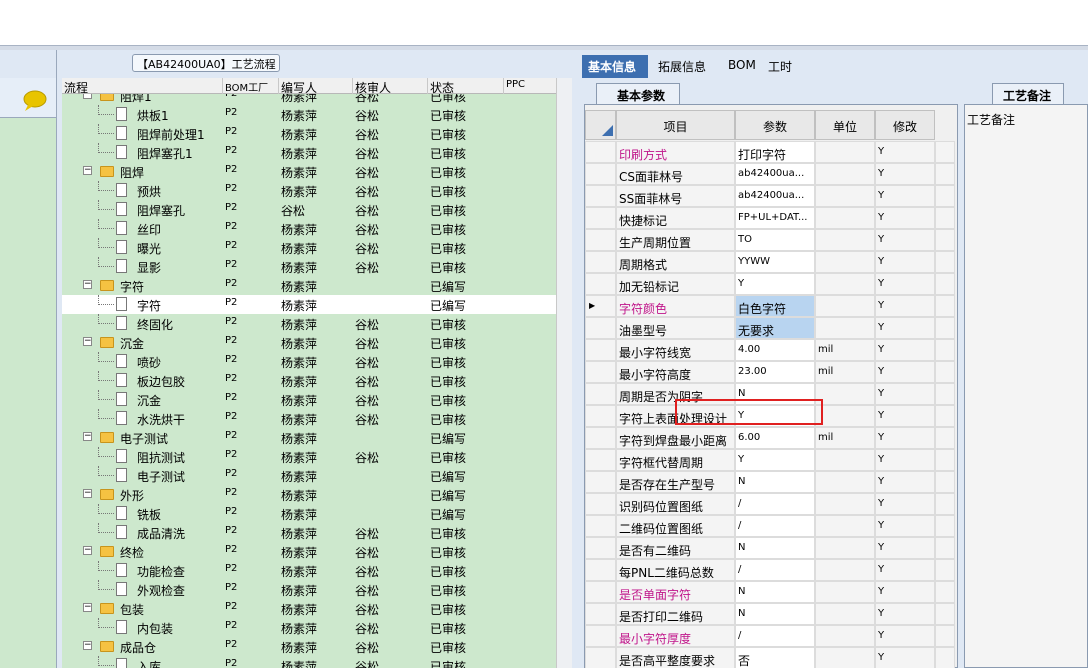  Describe the element at coordinates (309, 323) in the screenshot. I see `tree-row: 终固化 P2 杨素萍 谷松 已审核` at that location.